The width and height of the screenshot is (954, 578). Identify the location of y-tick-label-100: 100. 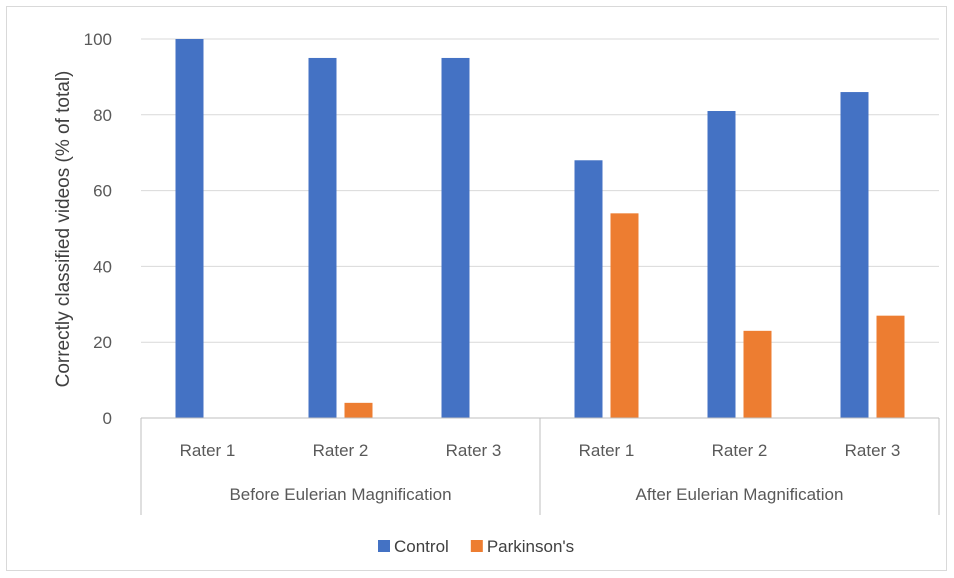
(98, 39).